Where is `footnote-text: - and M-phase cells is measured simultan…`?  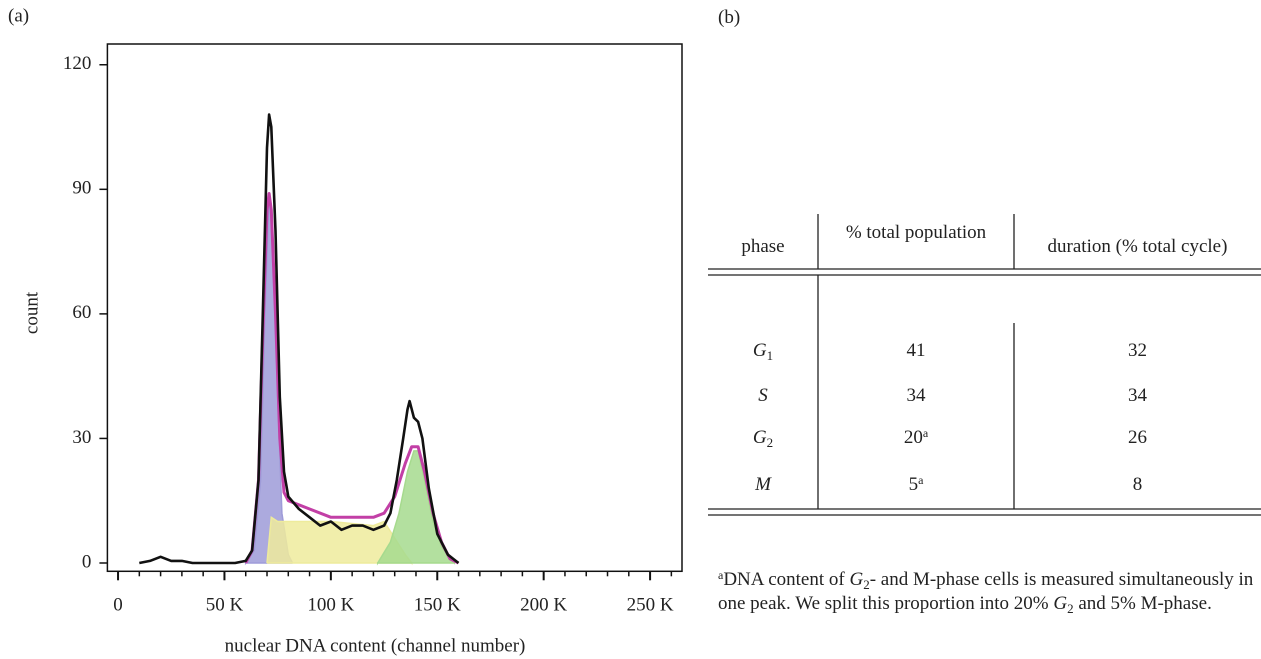
footnote-text: - and M-phase cells is measured simultan… is located at coordinates (986, 591).